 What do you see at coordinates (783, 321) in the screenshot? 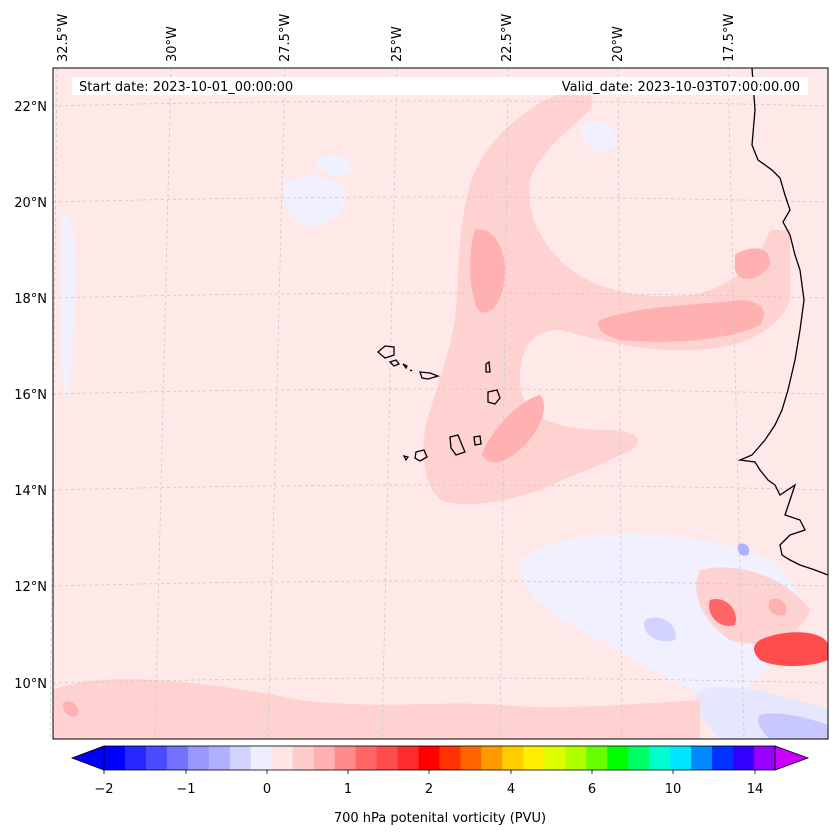
I see `africa-coastline` at bounding box center [783, 321].